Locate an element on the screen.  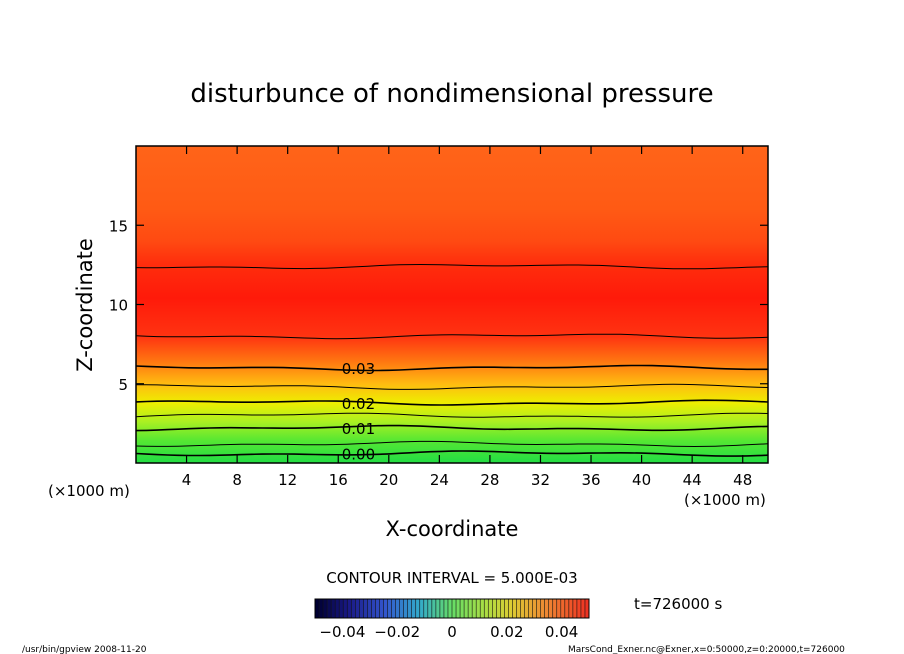
x-tick-label: 48 is located at coordinates (742, 480).